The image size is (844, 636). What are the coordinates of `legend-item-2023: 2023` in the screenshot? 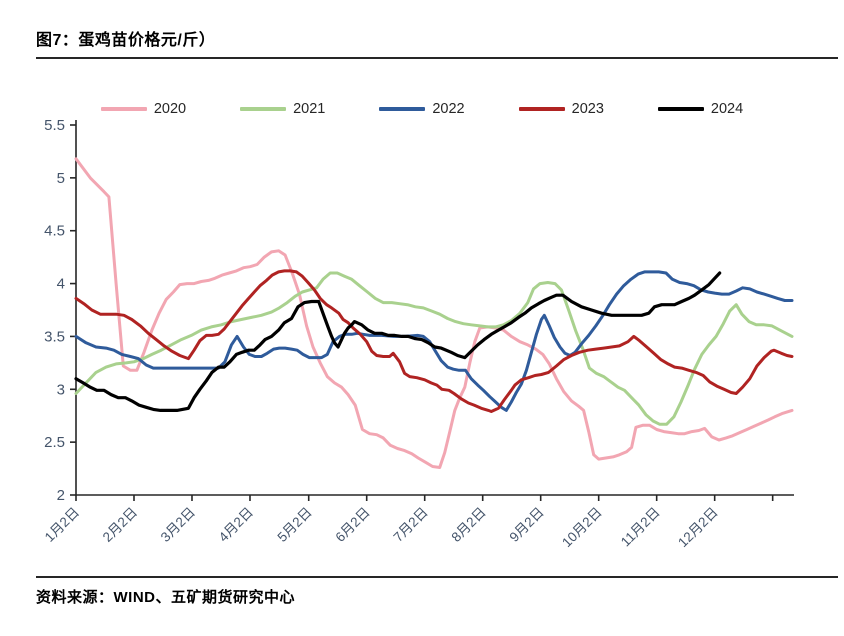 It's located at (561, 109).